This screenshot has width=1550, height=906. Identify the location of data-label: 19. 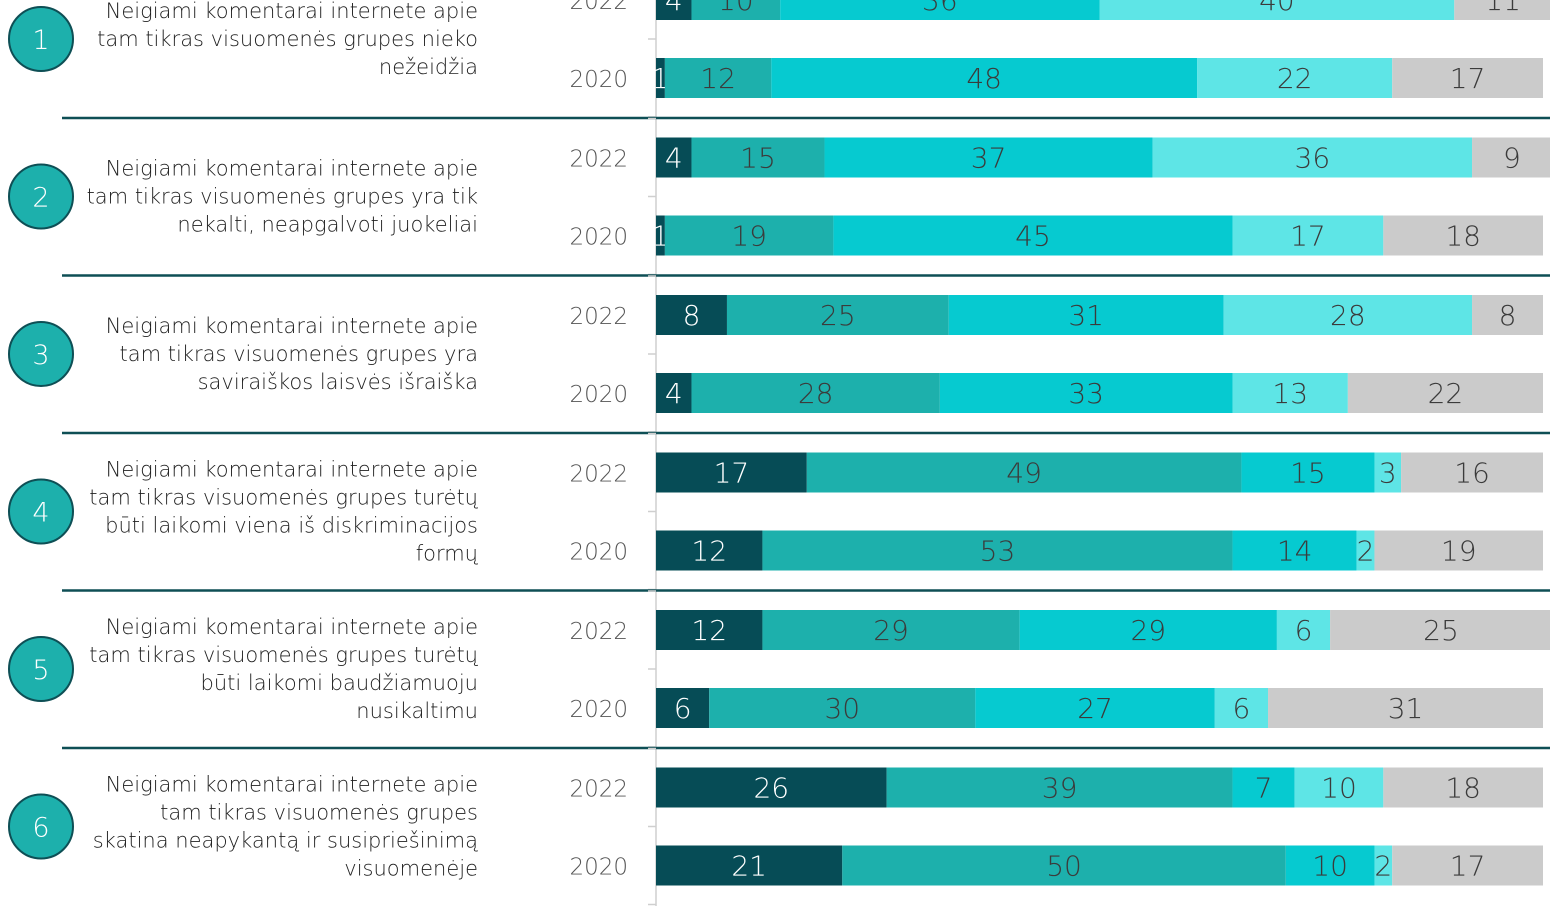
(1459, 551).